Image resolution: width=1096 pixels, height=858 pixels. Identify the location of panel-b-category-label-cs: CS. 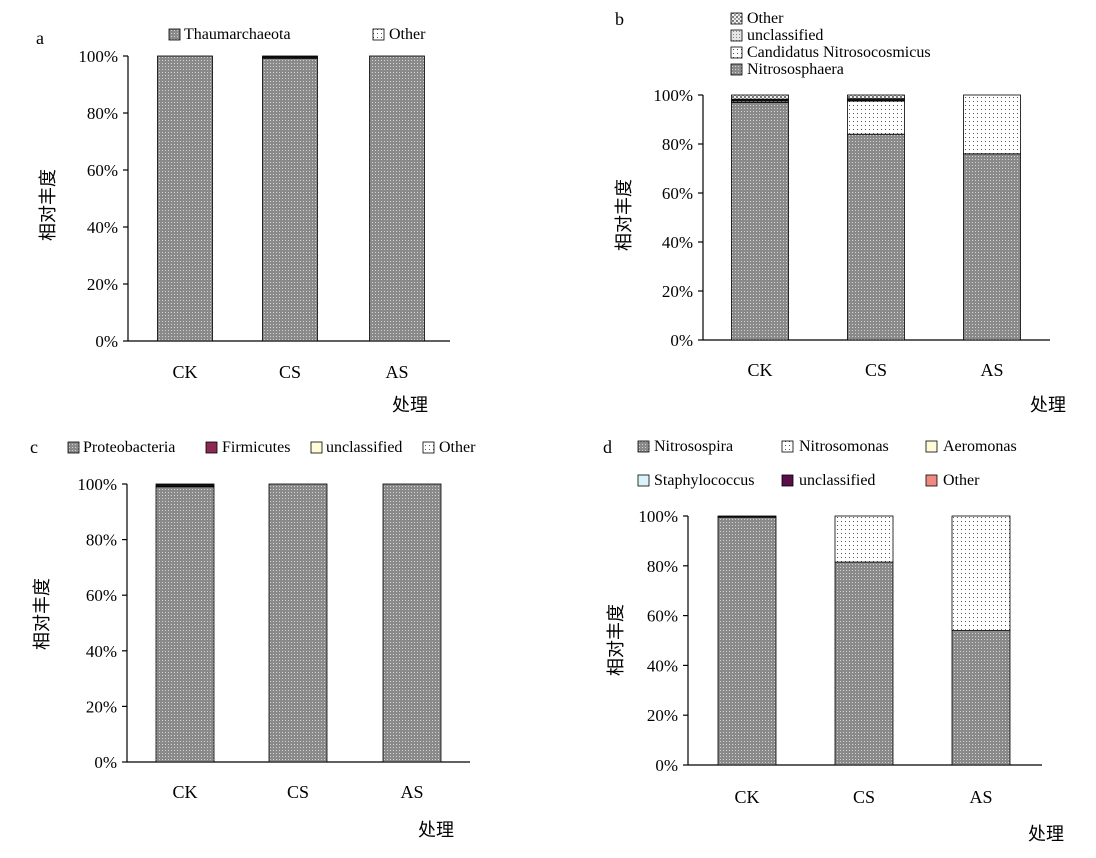
(876, 370).